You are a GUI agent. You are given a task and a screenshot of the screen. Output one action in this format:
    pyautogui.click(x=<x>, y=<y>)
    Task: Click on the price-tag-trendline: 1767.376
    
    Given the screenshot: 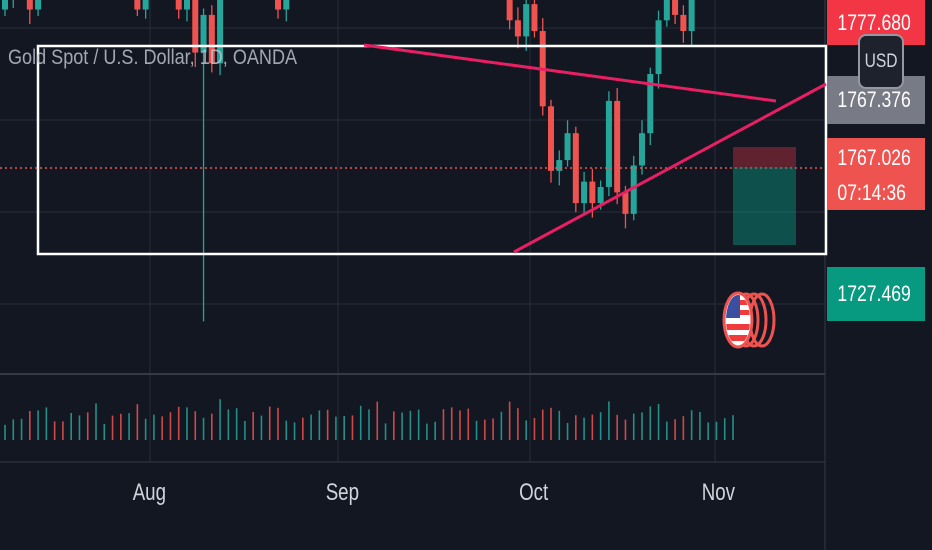 What is the action you would take?
    pyautogui.click(x=876, y=100)
    